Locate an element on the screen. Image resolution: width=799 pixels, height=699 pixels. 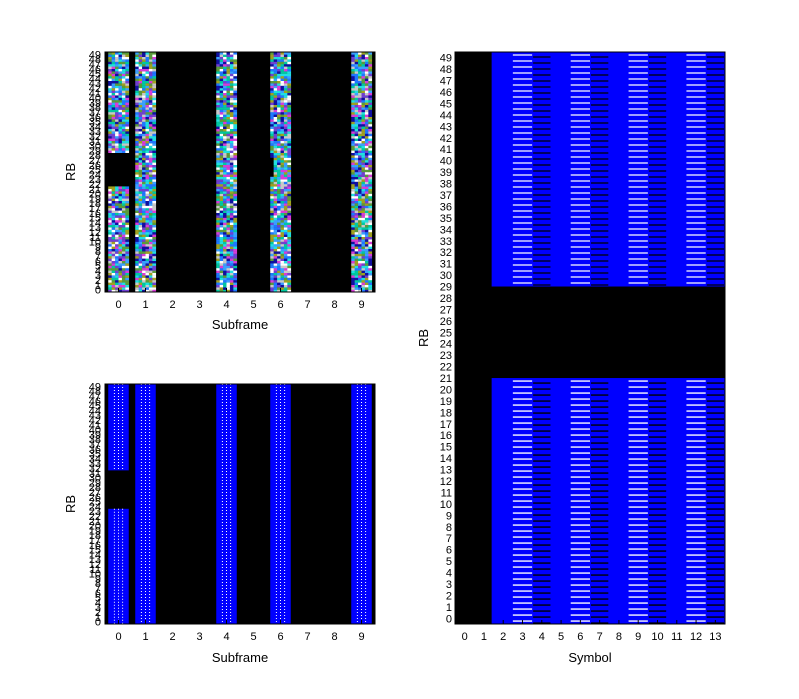
x-tick-label: 3 is located at coordinates (199, 637).